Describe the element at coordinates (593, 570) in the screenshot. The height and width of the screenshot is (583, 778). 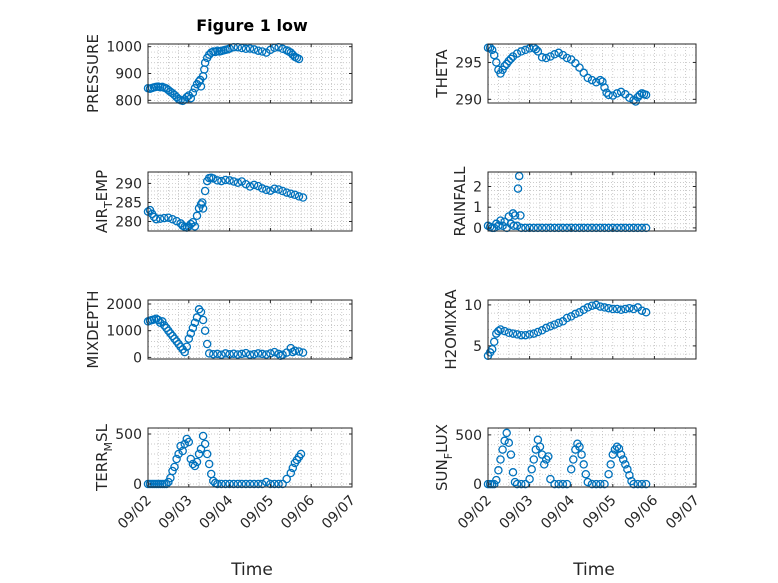
I see `x-axis-label-right: Time` at that location.